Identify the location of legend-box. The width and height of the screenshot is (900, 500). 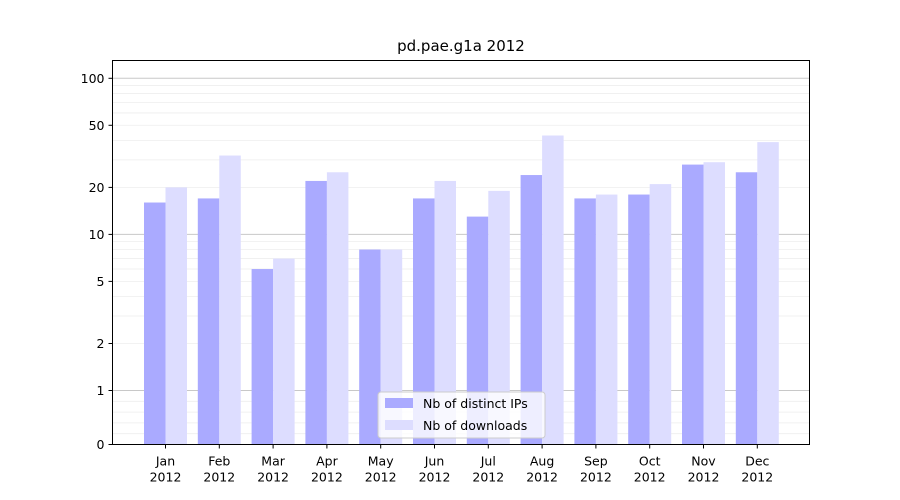
(461, 415).